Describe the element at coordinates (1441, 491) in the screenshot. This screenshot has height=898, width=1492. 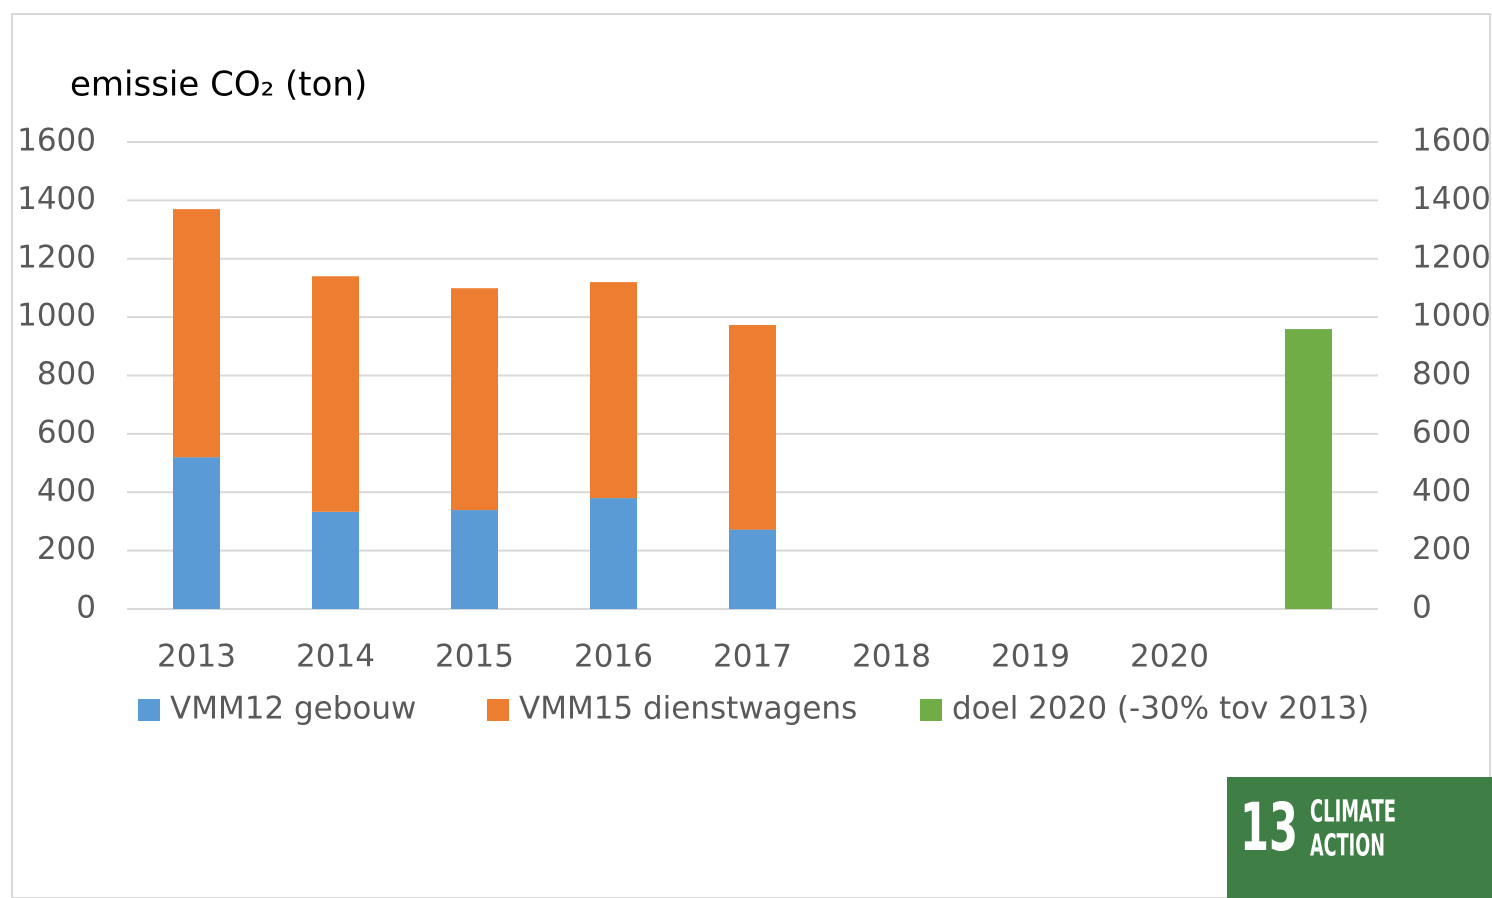
I see `y2-tick-label: 400` at that location.